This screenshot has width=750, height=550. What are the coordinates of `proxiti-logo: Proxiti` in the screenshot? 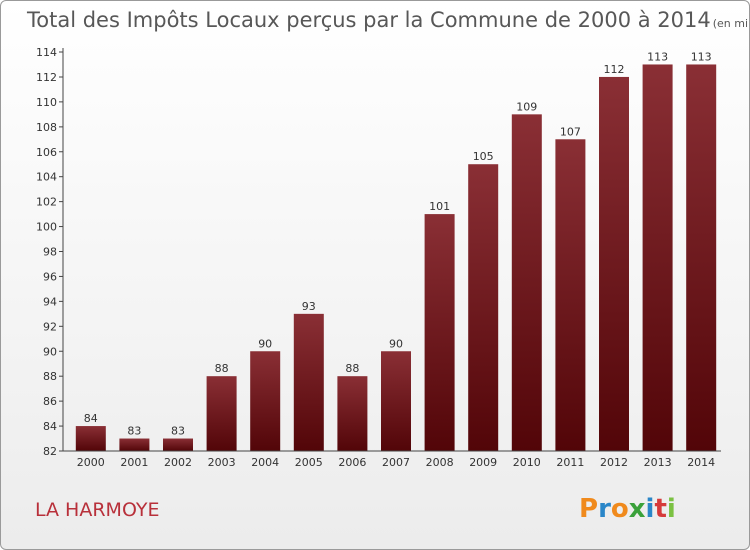 It's located at (627, 509).